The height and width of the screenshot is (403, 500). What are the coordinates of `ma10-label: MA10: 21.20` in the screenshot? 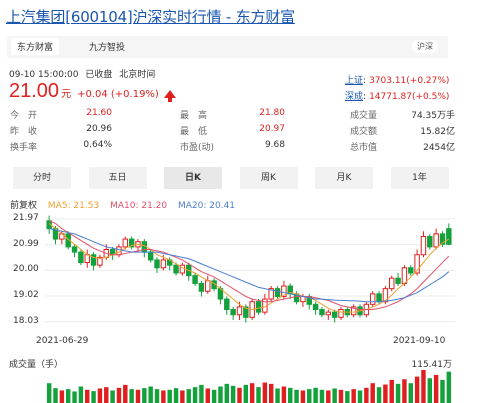 It's located at (139, 206).